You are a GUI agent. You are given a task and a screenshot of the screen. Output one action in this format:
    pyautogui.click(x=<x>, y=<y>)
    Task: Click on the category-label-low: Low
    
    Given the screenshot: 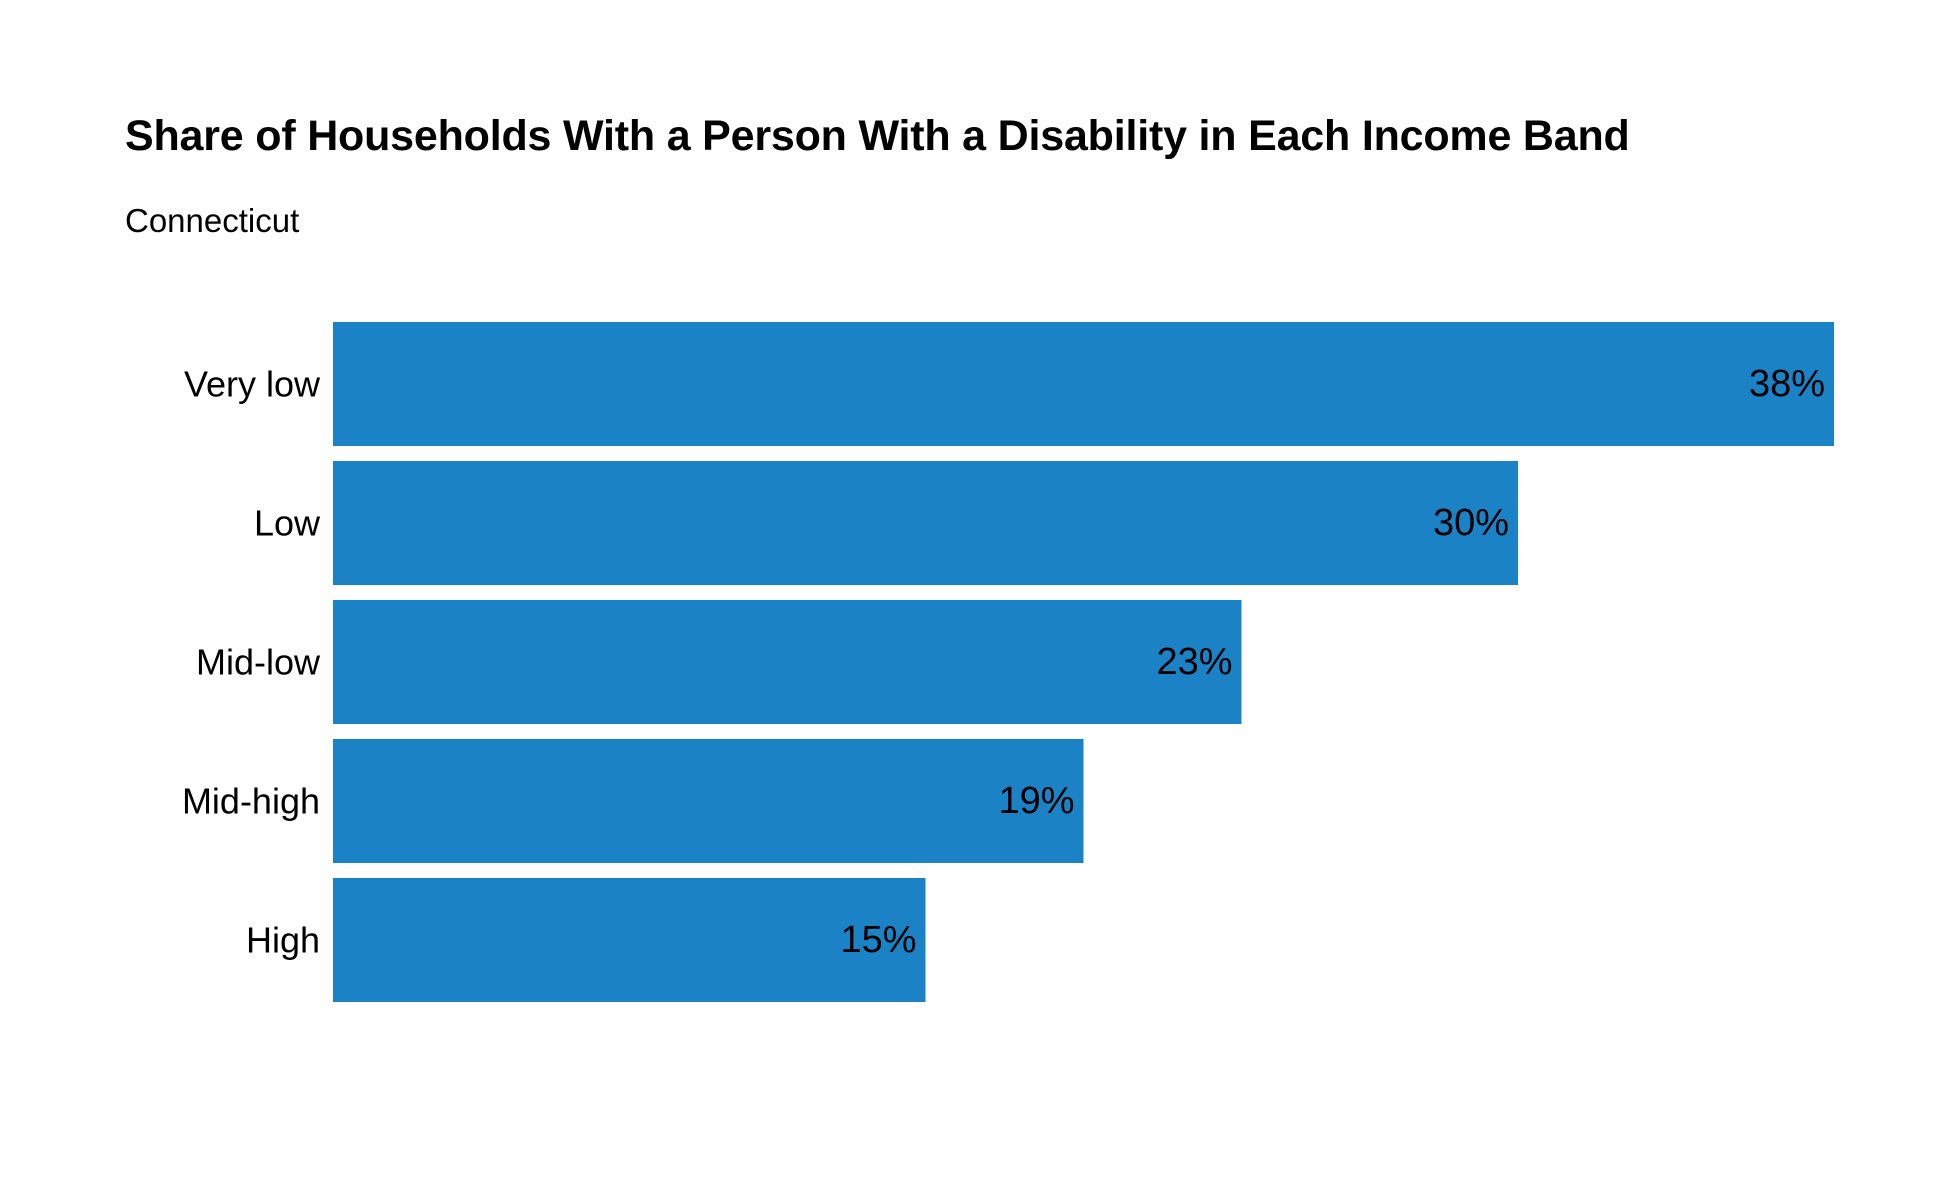 What is the action you would take?
    pyautogui.click(x=287, y=523)
    